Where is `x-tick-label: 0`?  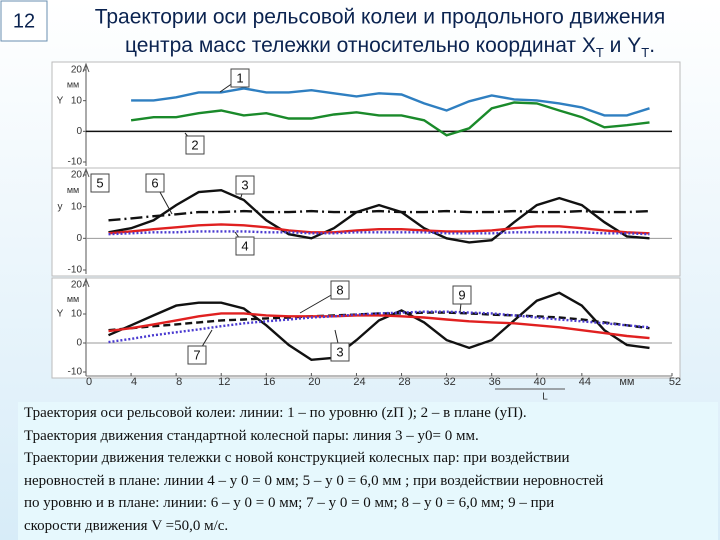 x-tick-label: 0 is located at coordinates (89, 382).